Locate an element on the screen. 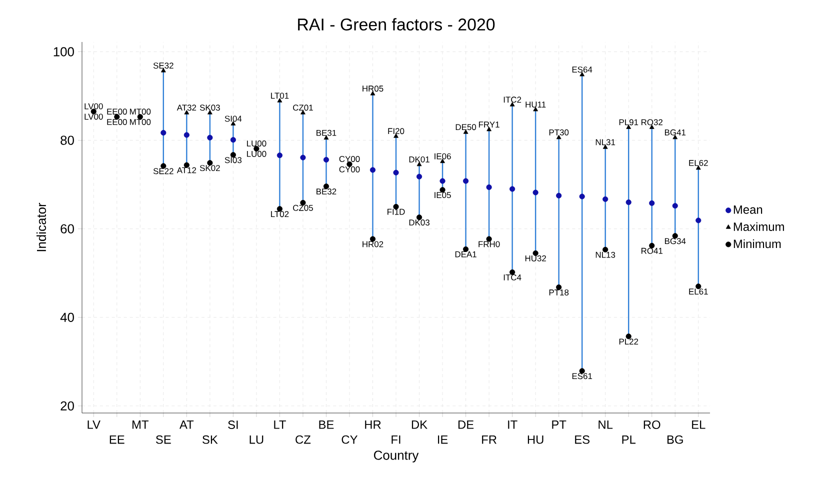 Image resolution: width=817 pixels, height=486 pixels. annotation: NL13 is located at coordinates (606, 255).